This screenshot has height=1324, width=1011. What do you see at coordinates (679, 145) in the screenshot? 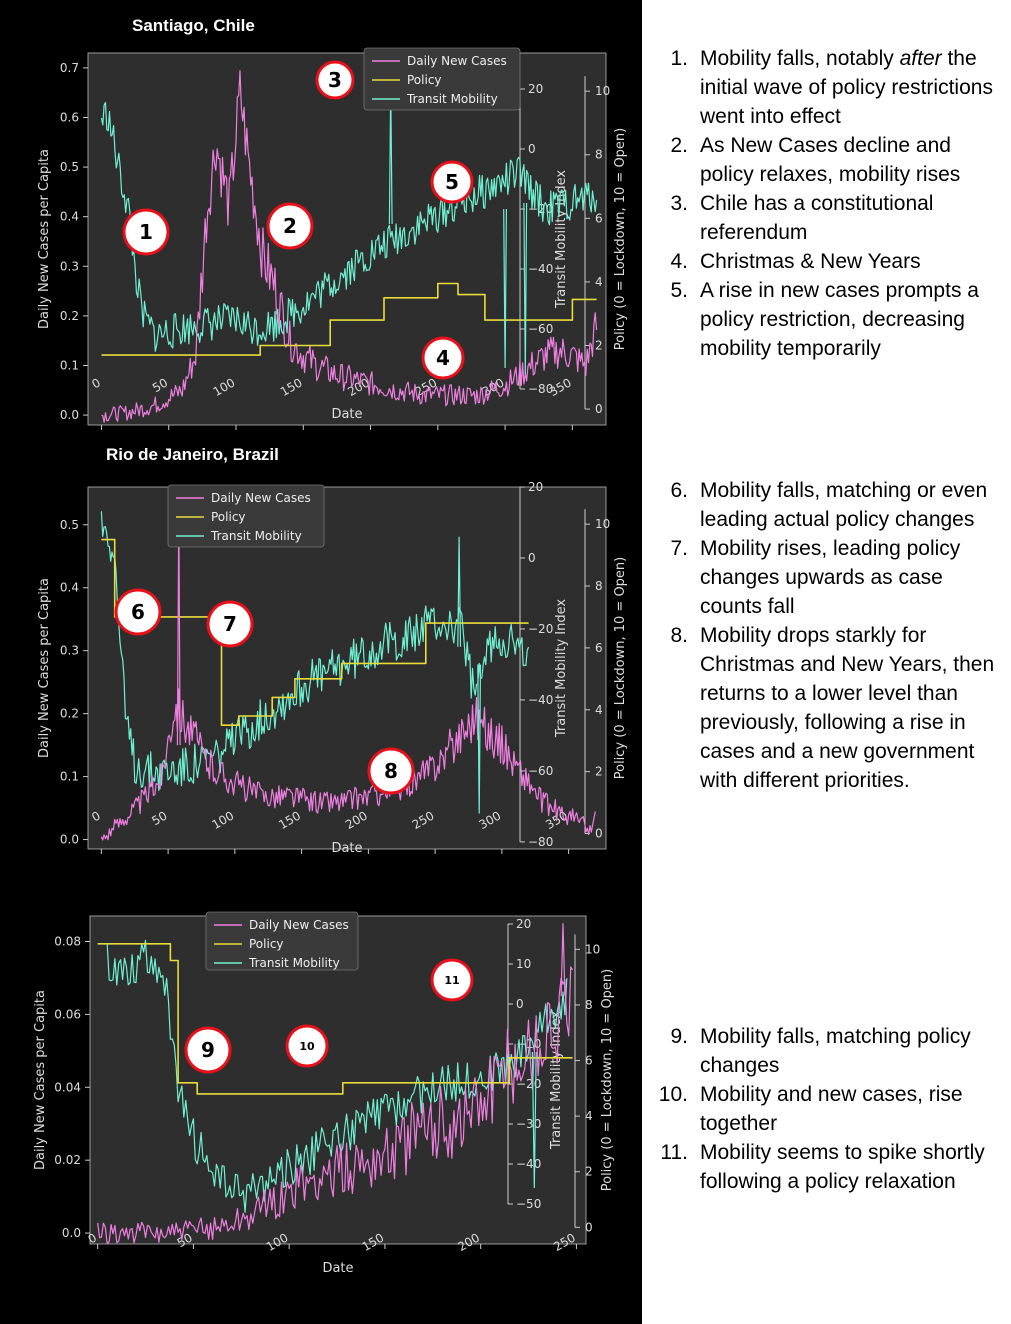
I see `note-number: 2.` at bounding box center [679, 145].